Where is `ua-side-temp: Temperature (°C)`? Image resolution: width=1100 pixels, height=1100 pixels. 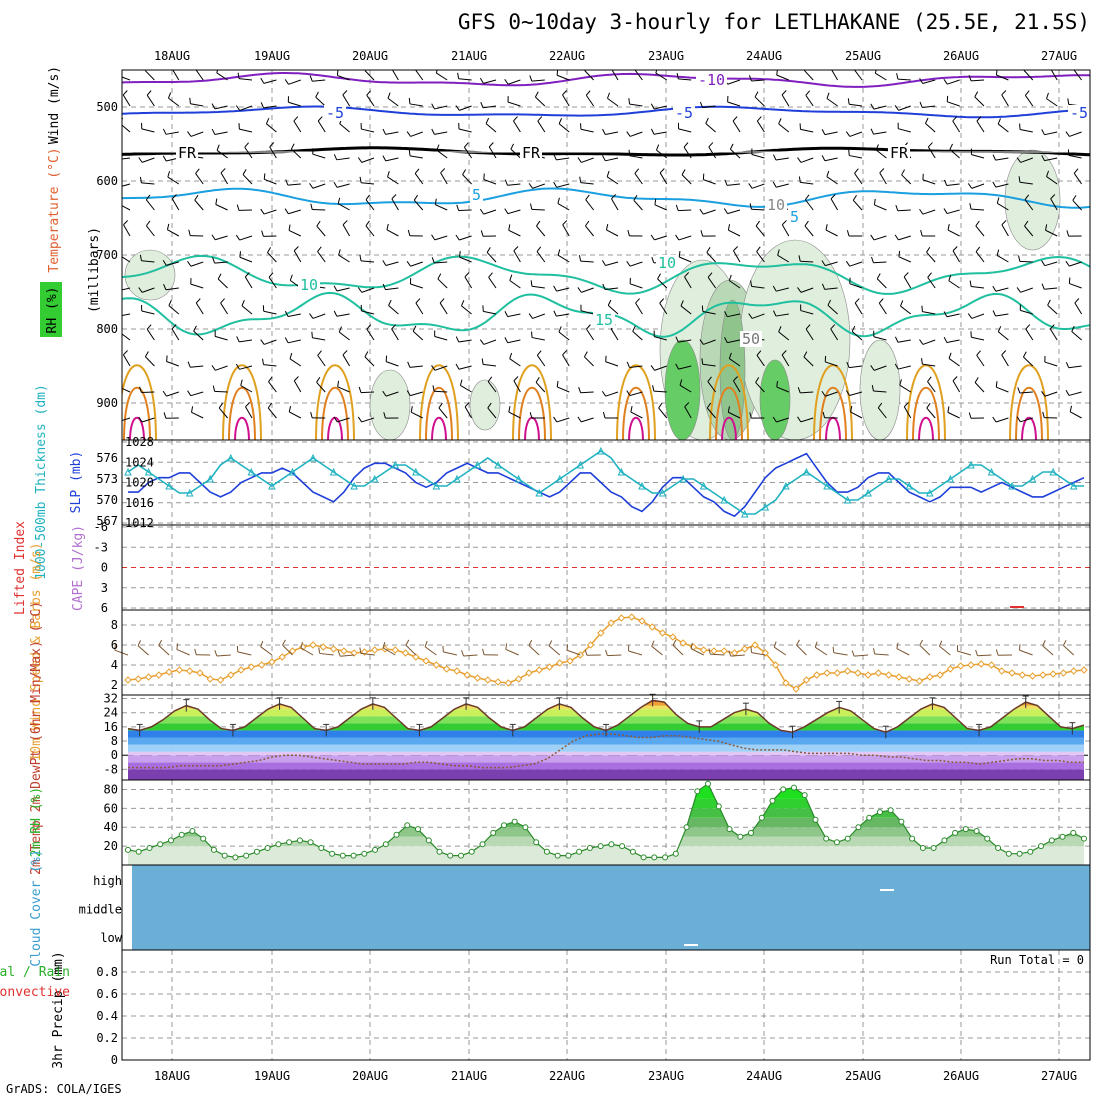 ua-side-temp: Temperature (°C) is located at coordinates (54, 209).